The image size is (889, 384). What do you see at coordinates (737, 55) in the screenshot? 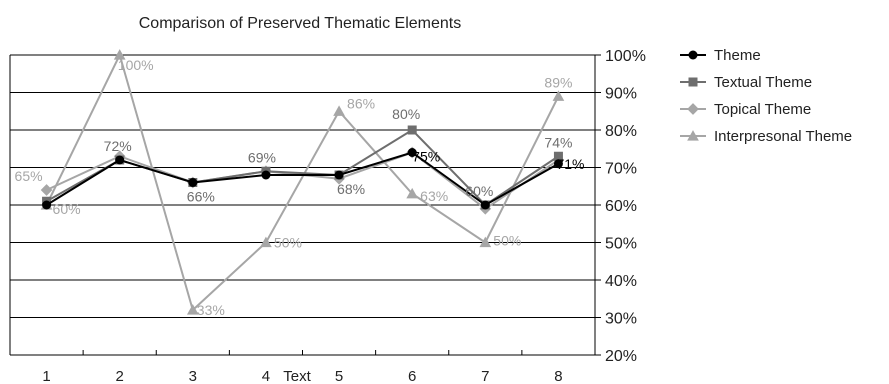
I see `legend-label: Theme` at bounding box center [737, 55].